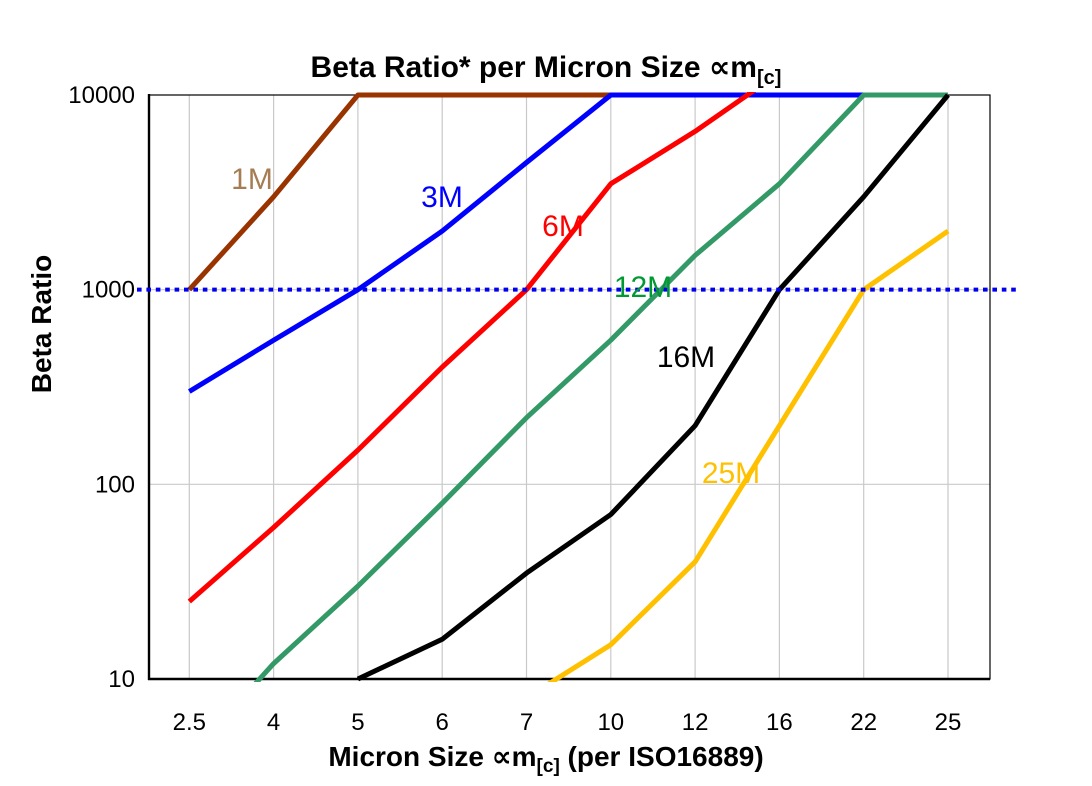 The height and width of the screenshot is (786, 1092). I want to click on series-label-25M: 25M, so click(731, 473).